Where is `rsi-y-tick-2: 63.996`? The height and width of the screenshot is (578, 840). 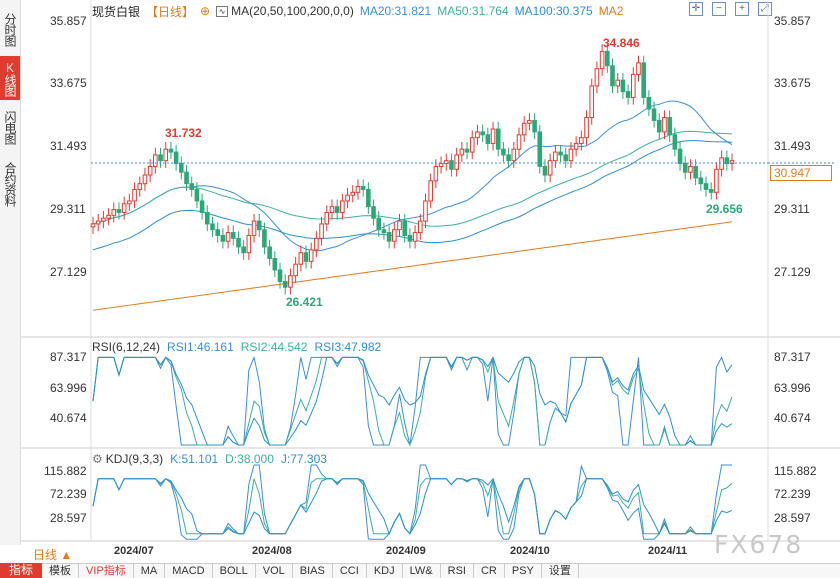
rsi-y-tick-2: 63.996 is located at coordinates (68, 388).